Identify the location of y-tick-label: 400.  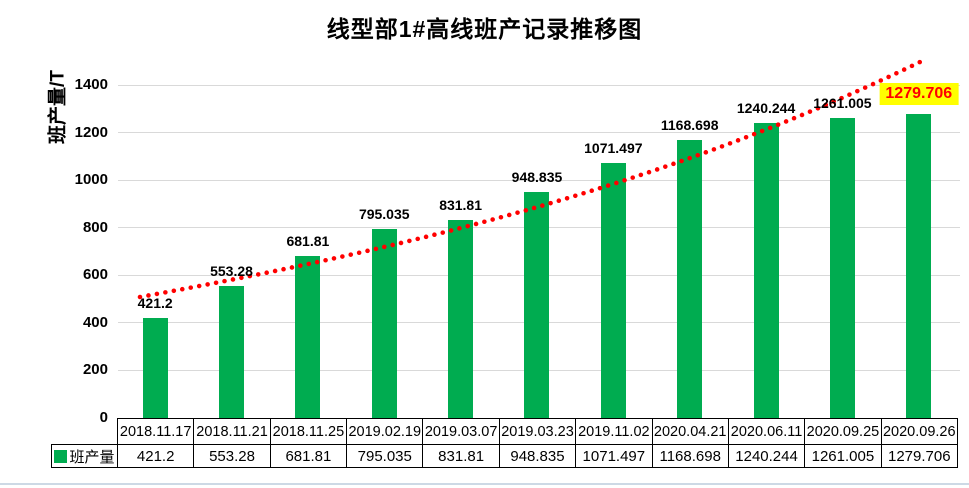
(95, 322).